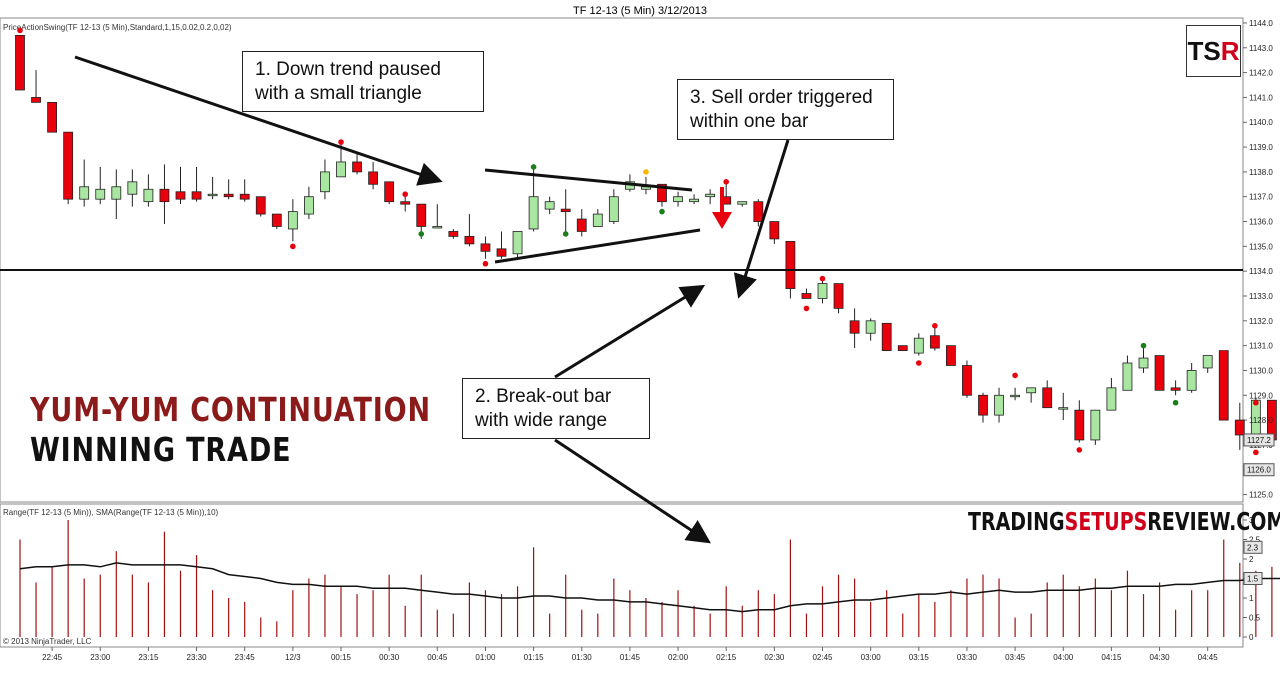  I want to click on range-y-tick-label: 0, so click(1251, 637).